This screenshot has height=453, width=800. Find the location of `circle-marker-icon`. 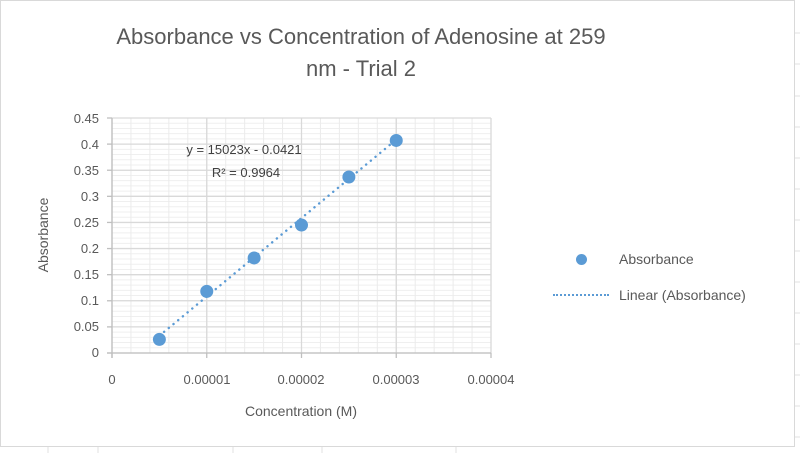

circle-marker-icon is located at coordinates (581, 259).